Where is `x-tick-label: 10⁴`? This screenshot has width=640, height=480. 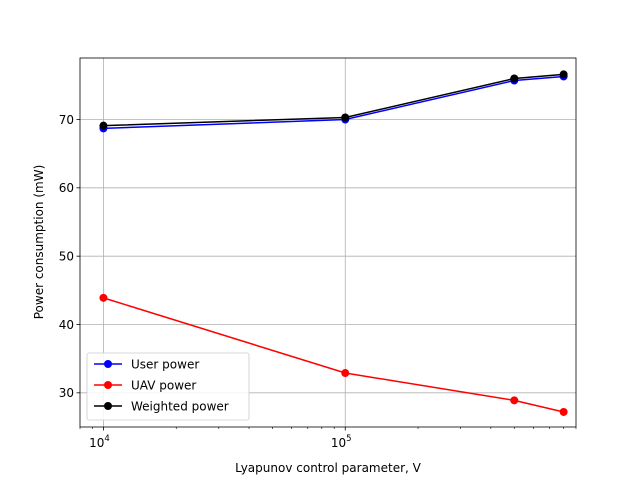
x-tick-label: 10⁴ is located at coordinates (99, 442).